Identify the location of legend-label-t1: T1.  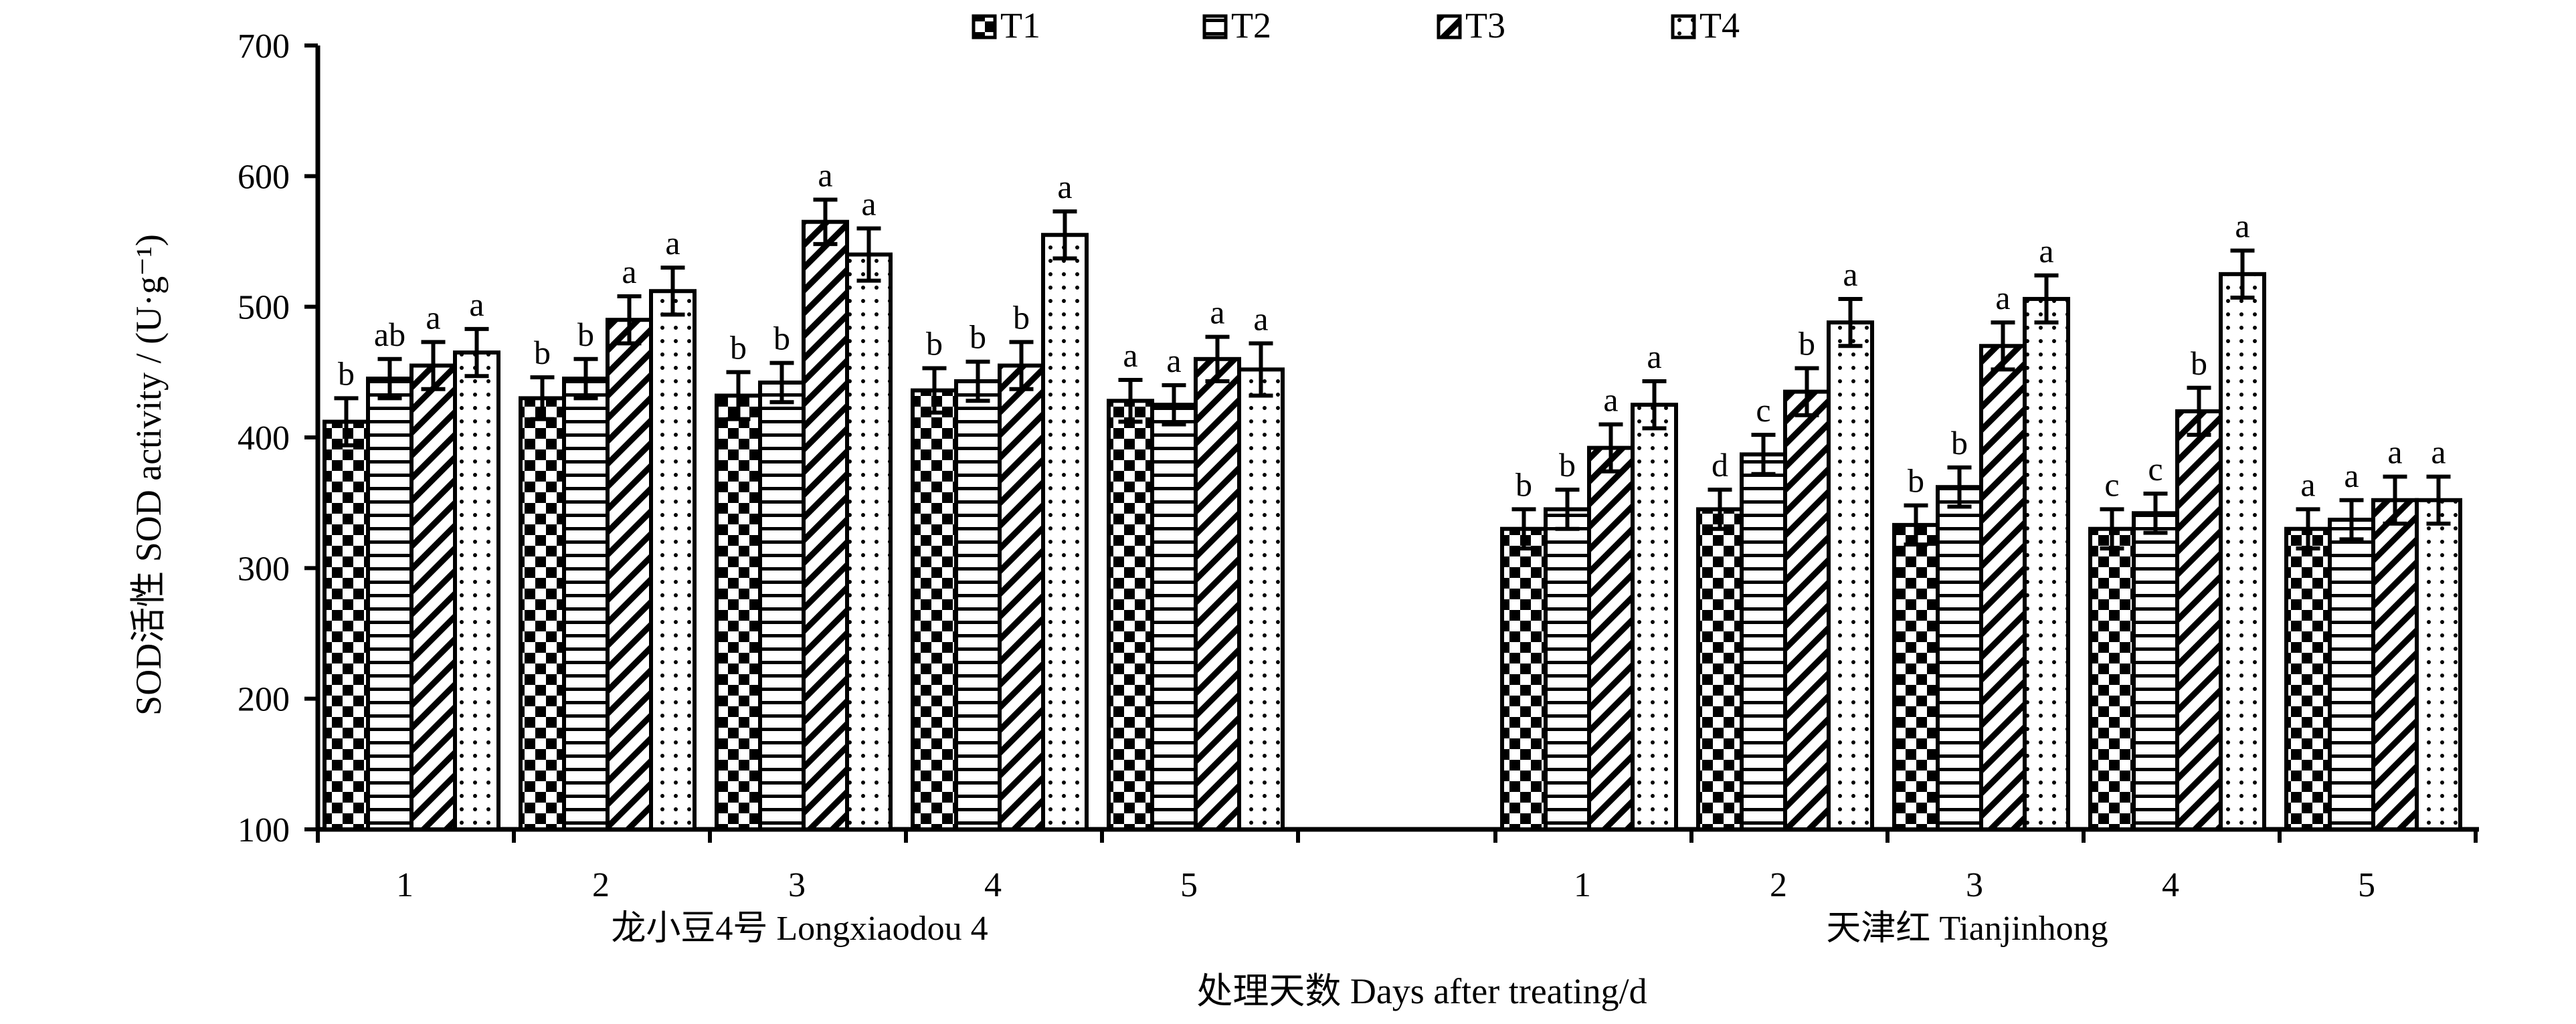
(1020, 25).